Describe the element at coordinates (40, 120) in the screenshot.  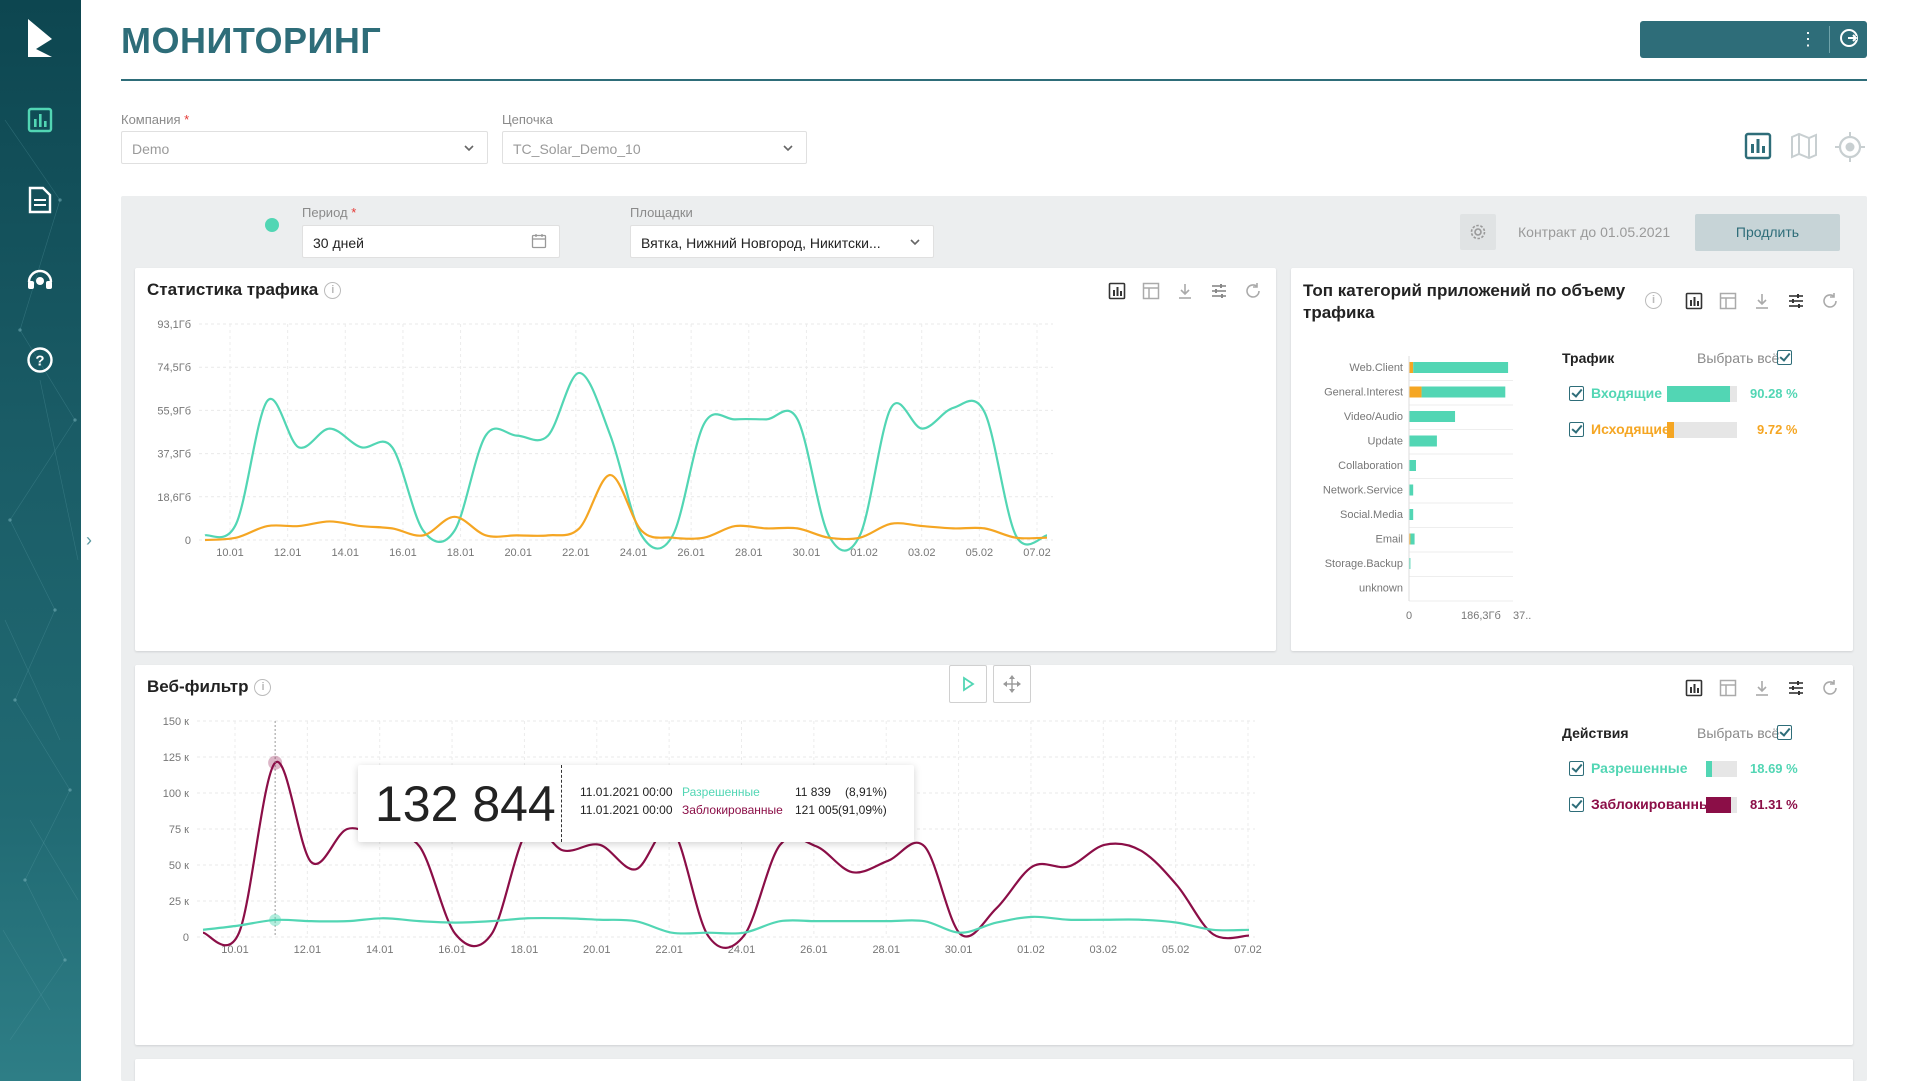
I see `chart-nav-icon` at that location.